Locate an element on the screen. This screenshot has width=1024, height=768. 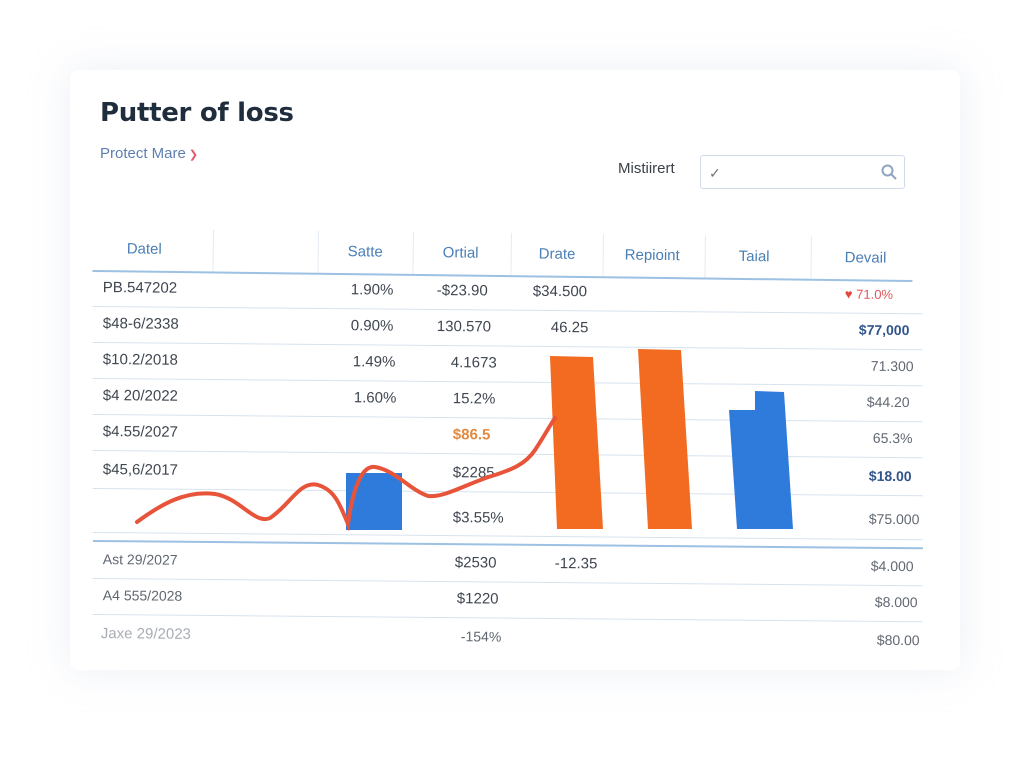
table-row: A4 555/2028 $1220 $8.000 is located at coordinates (507, 600).